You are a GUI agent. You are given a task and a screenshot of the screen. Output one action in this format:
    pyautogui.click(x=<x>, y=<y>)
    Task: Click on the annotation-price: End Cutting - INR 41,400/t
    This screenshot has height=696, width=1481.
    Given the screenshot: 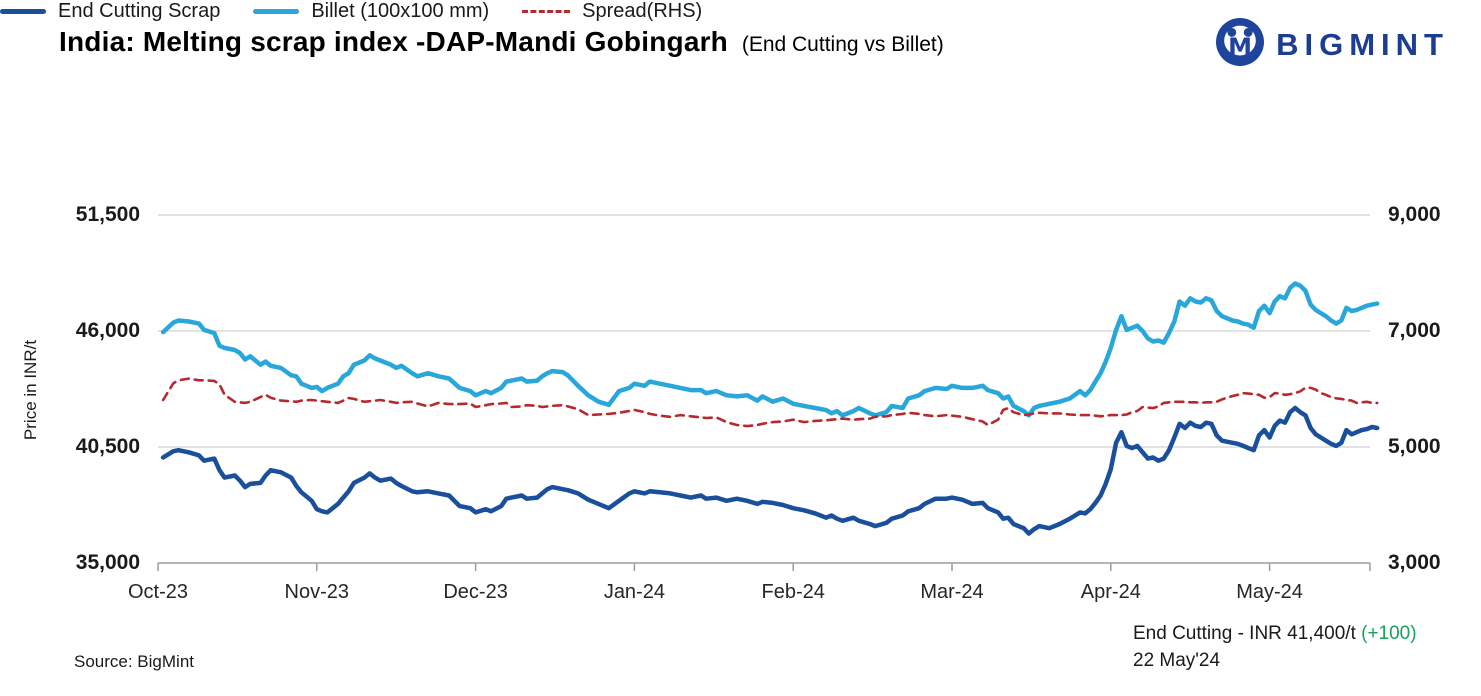 What is the action you would take?
    pyautogui.click(x=1247, y=633)
    